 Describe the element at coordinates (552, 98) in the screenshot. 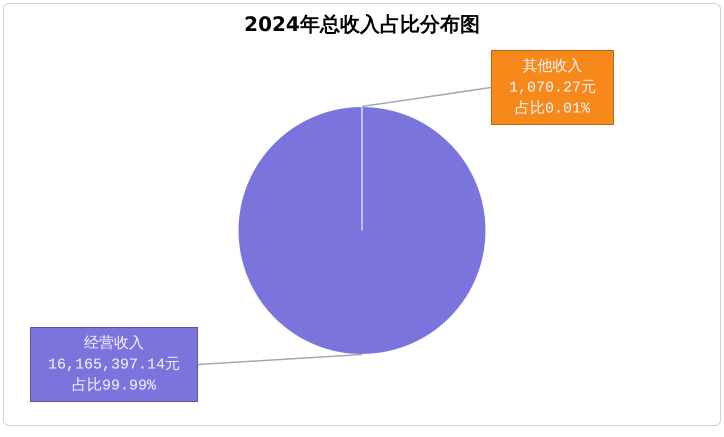

I see `data-label: 1,070.27元占比0.01%` at that location.